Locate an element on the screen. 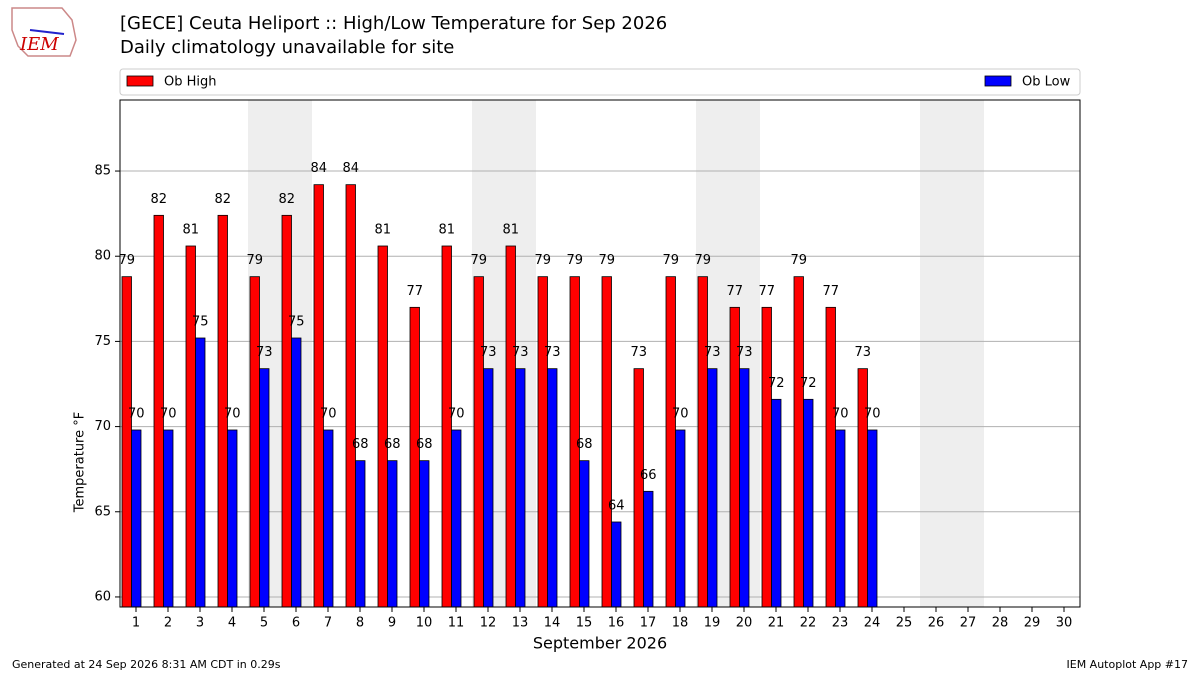  x-tick-label: 25 is located at coordinates (904, 623).